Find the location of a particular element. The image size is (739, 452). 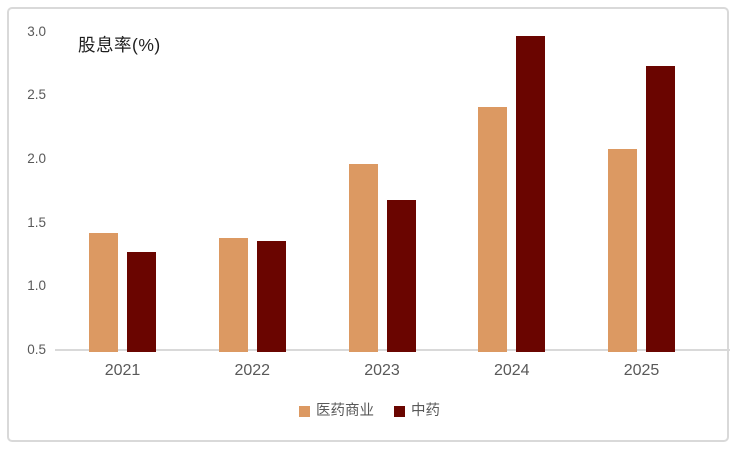

x-category-label: 2024 is located at coordinates (511, 370).